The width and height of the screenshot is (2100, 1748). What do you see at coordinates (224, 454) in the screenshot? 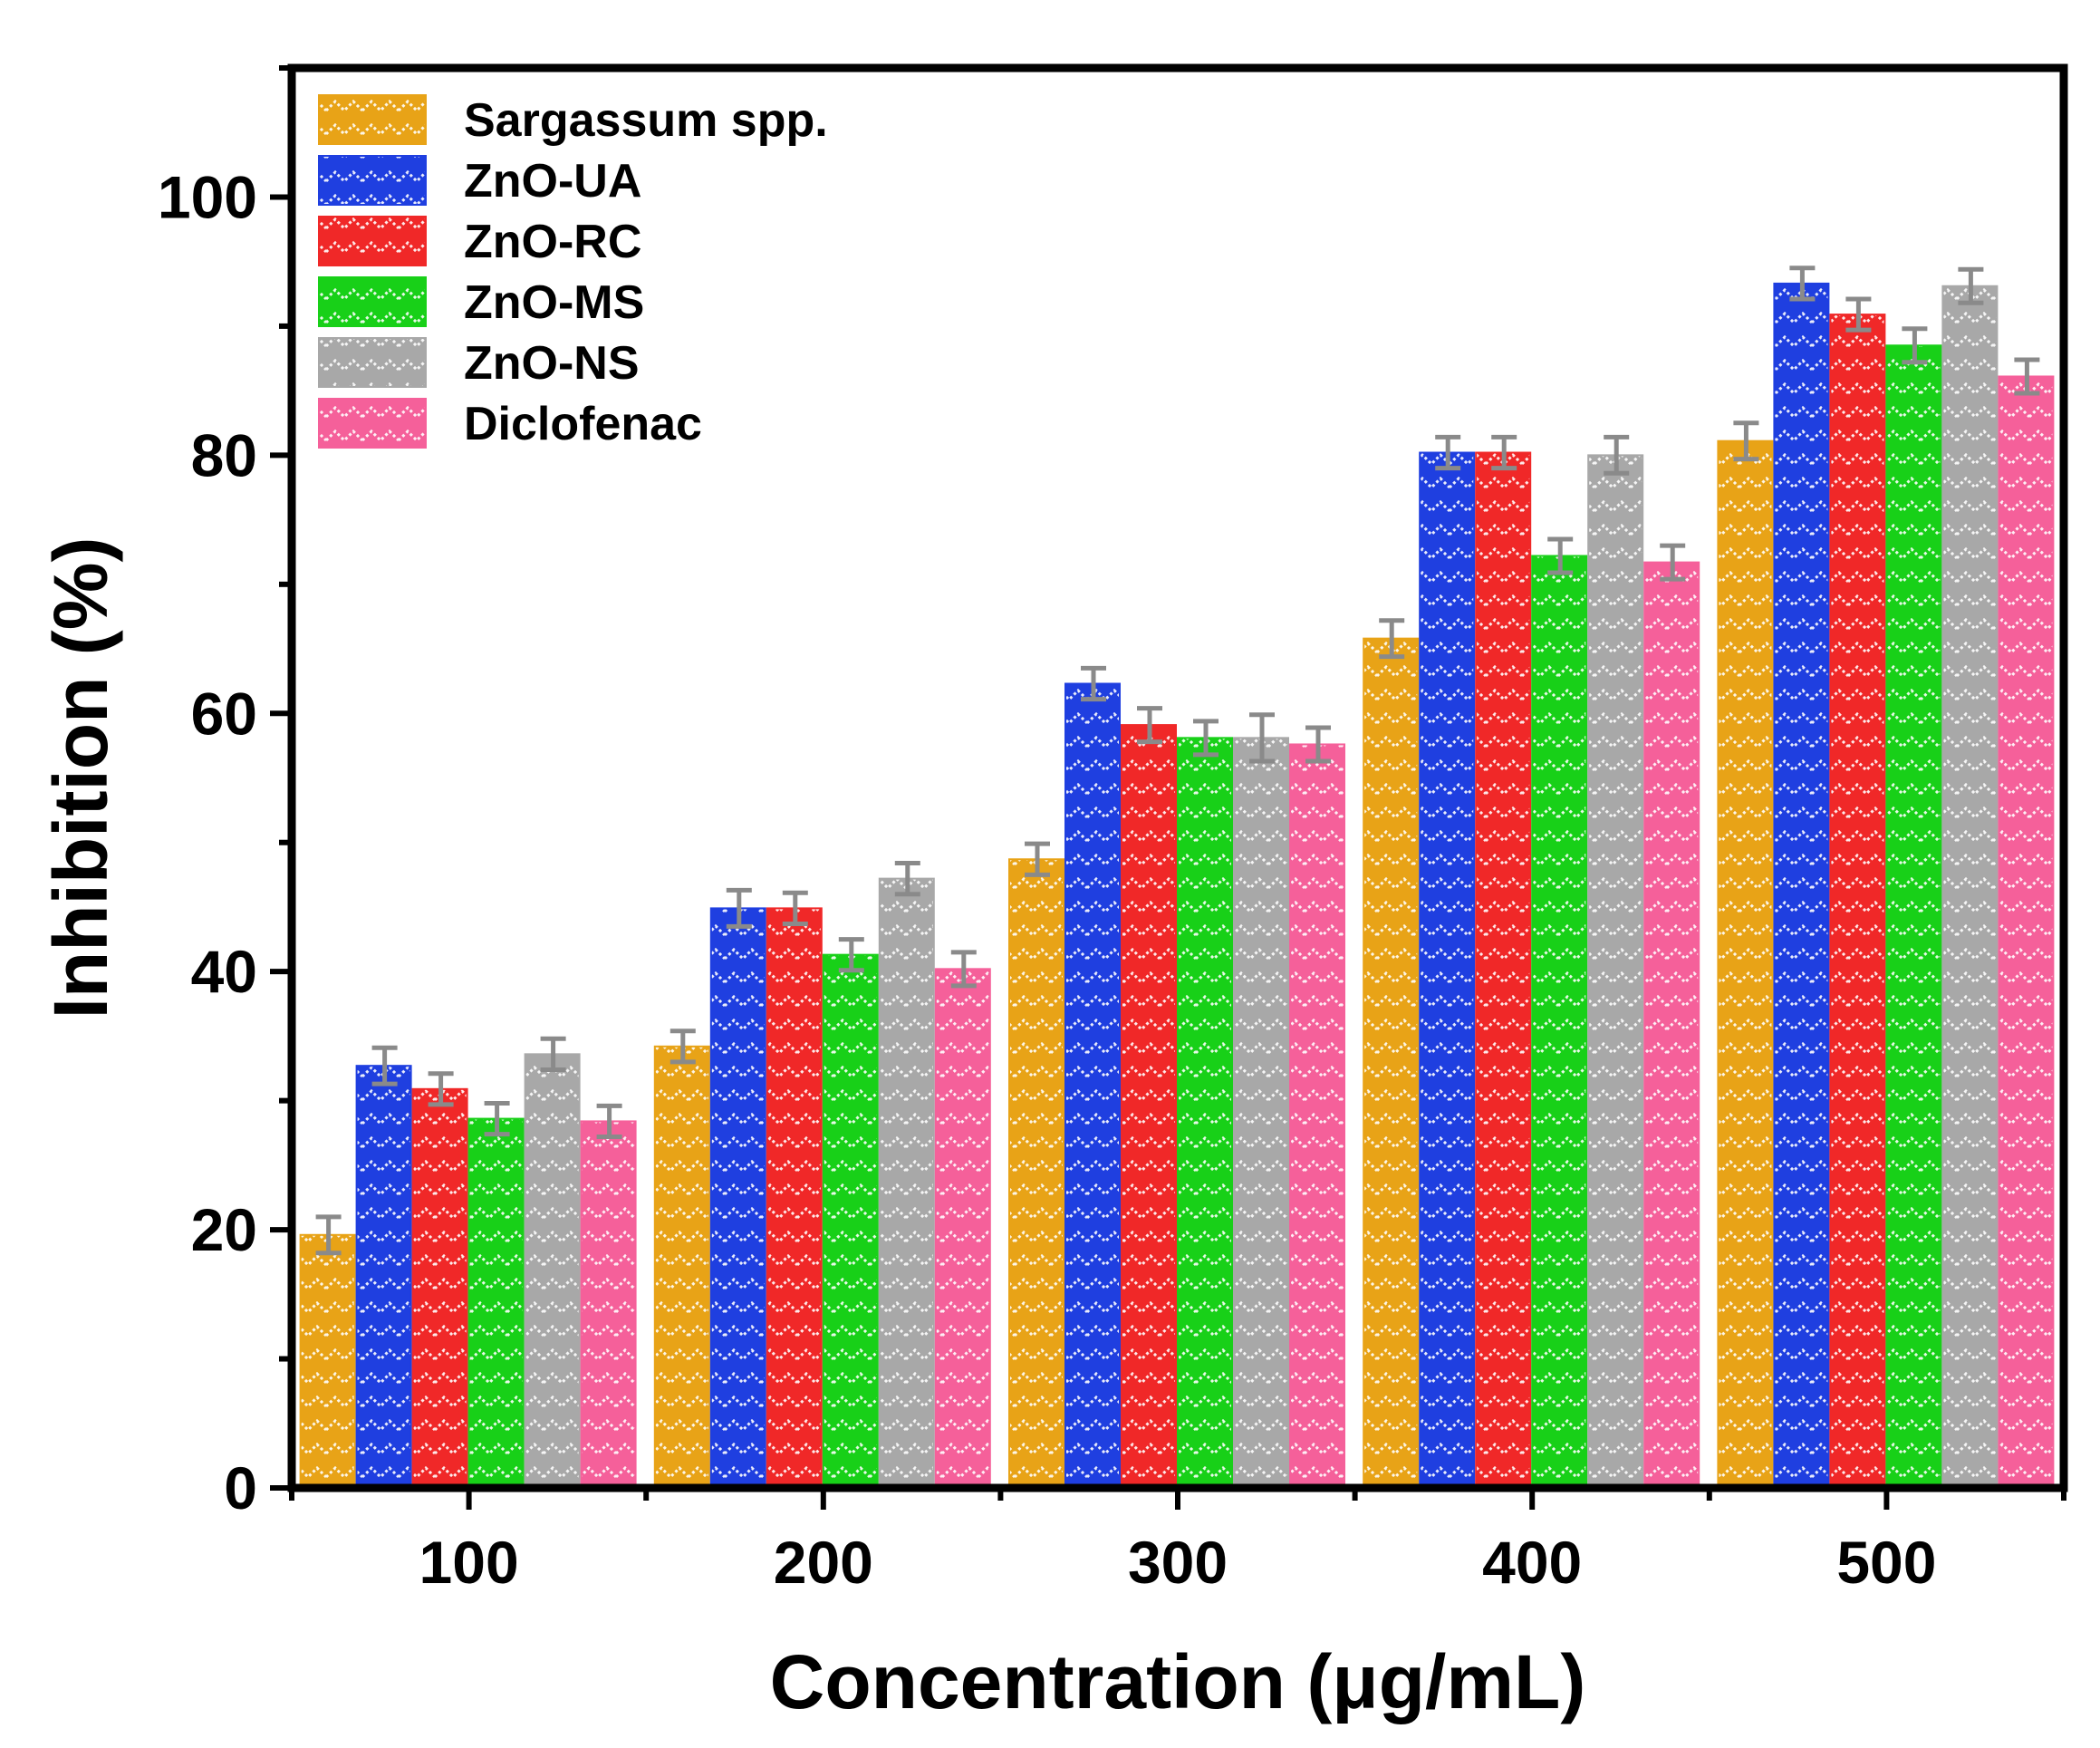
I see `y-tick-label: 80` at bounding box center [224, 454].